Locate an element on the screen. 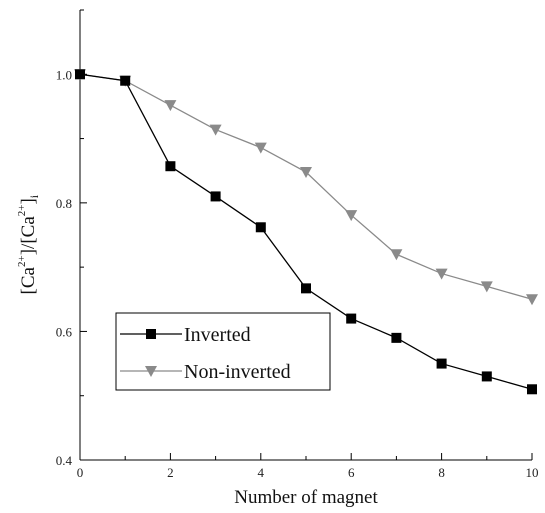 The width and height of the screenshot is (545, 513). x-tick-label: 6 is located at coordinates (351, 472).